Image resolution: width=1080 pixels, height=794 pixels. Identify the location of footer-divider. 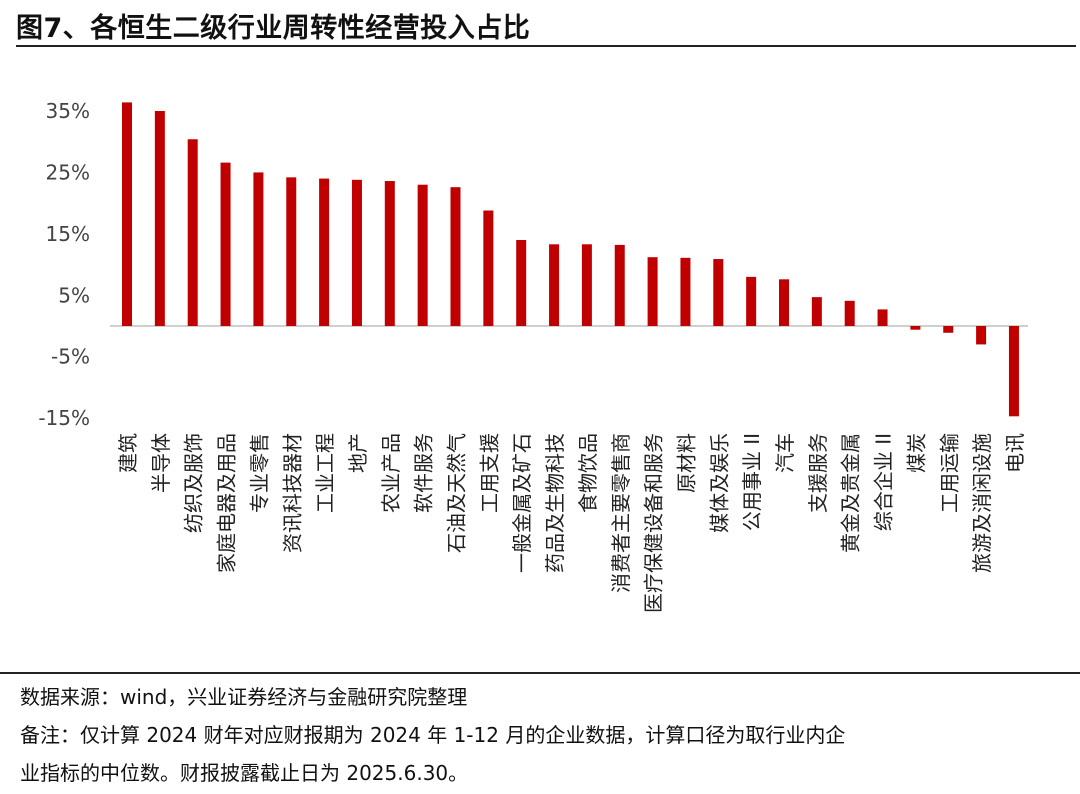
(540, 673).